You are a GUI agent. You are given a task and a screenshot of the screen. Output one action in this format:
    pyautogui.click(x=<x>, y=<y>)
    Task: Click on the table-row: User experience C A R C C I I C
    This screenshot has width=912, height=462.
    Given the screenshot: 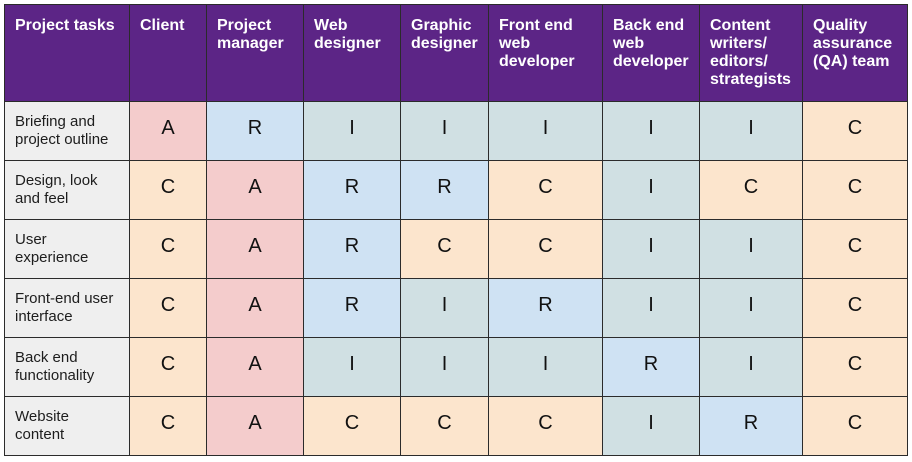 What is the action you would take?
    pyautogui.click(x=456, y=249)
    